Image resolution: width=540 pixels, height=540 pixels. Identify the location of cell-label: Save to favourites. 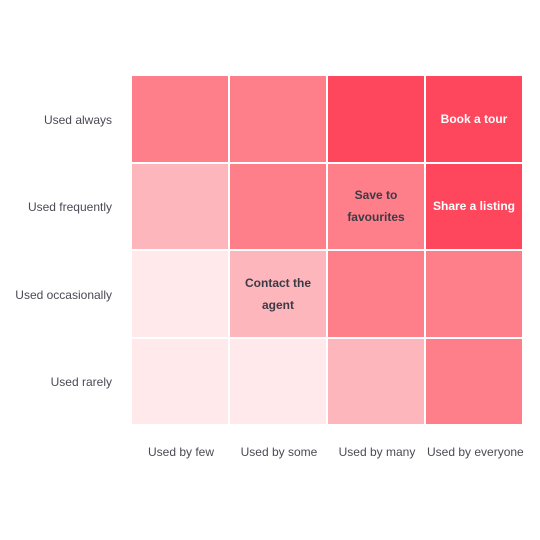
(376, 206).